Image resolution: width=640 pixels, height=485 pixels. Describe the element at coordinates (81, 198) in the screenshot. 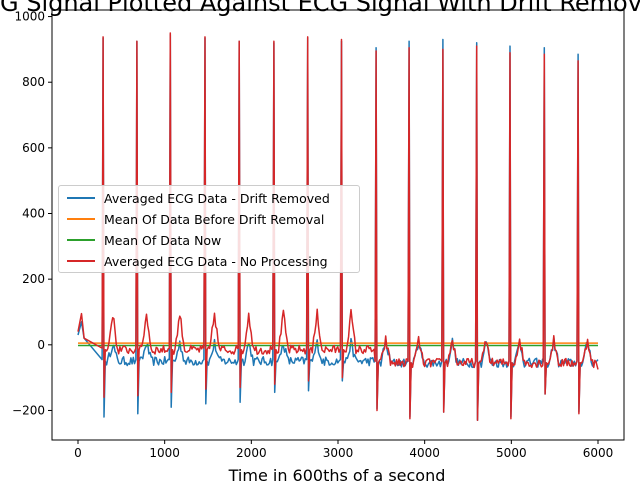

I see `legend-swatch-blue` at that location.